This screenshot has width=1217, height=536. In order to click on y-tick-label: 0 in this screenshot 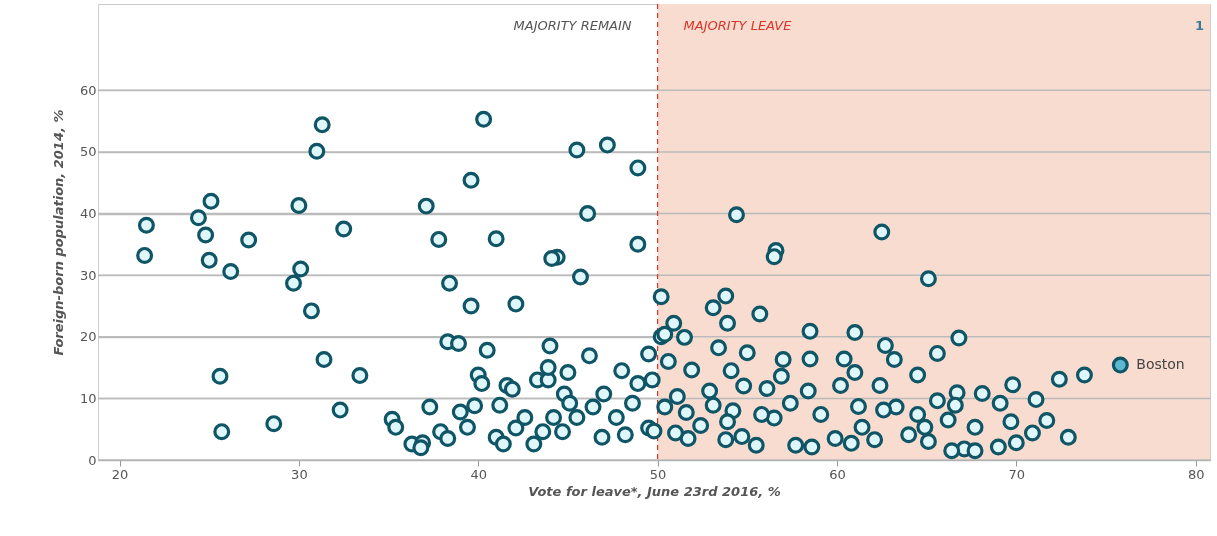, I will do `click(92, 460)`.